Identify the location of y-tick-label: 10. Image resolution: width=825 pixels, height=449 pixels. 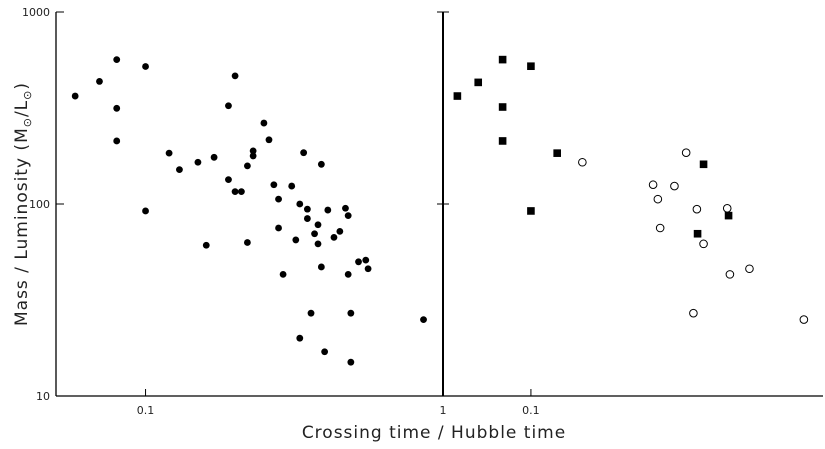
(43, 396).